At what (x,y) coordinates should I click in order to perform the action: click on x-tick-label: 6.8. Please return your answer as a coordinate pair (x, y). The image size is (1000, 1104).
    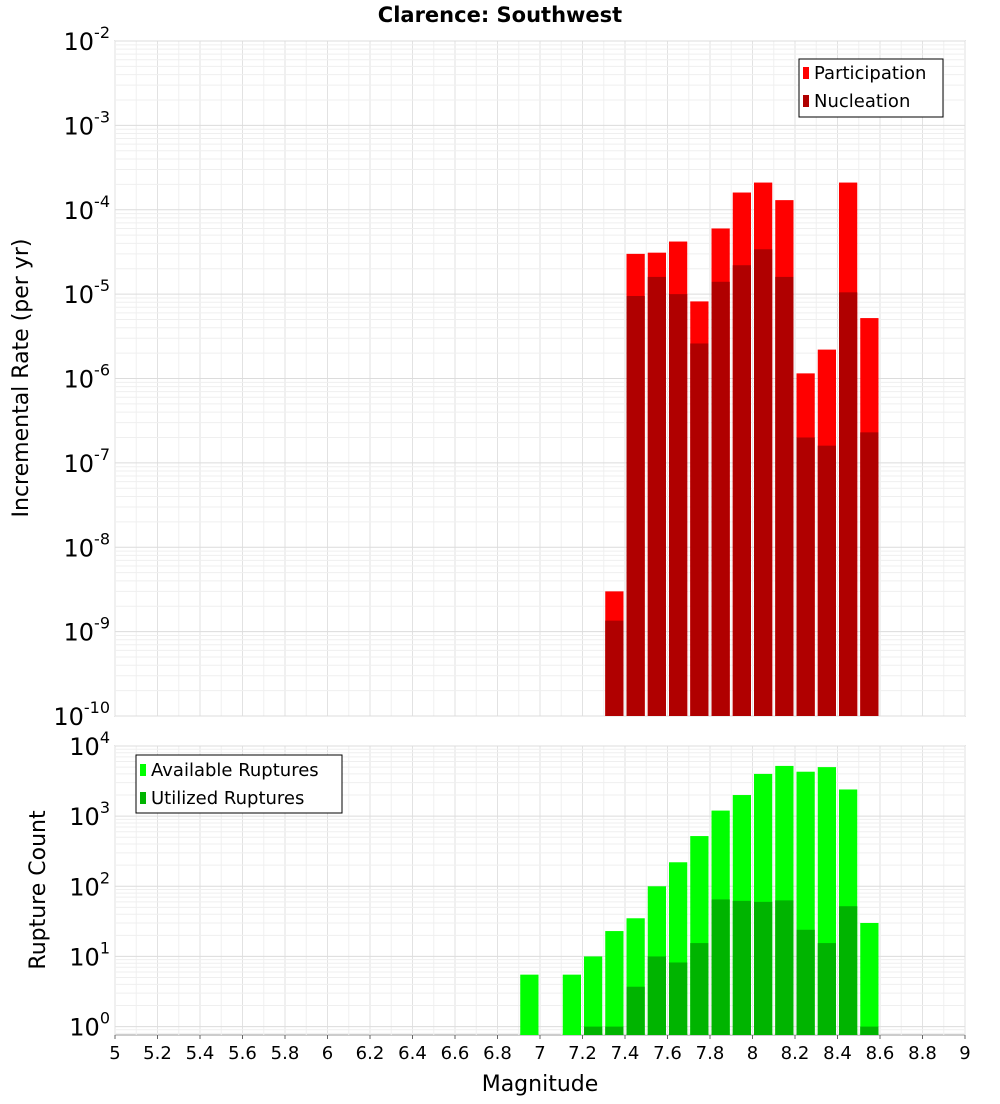
    Looking at the image, I should click on (497, 1053).